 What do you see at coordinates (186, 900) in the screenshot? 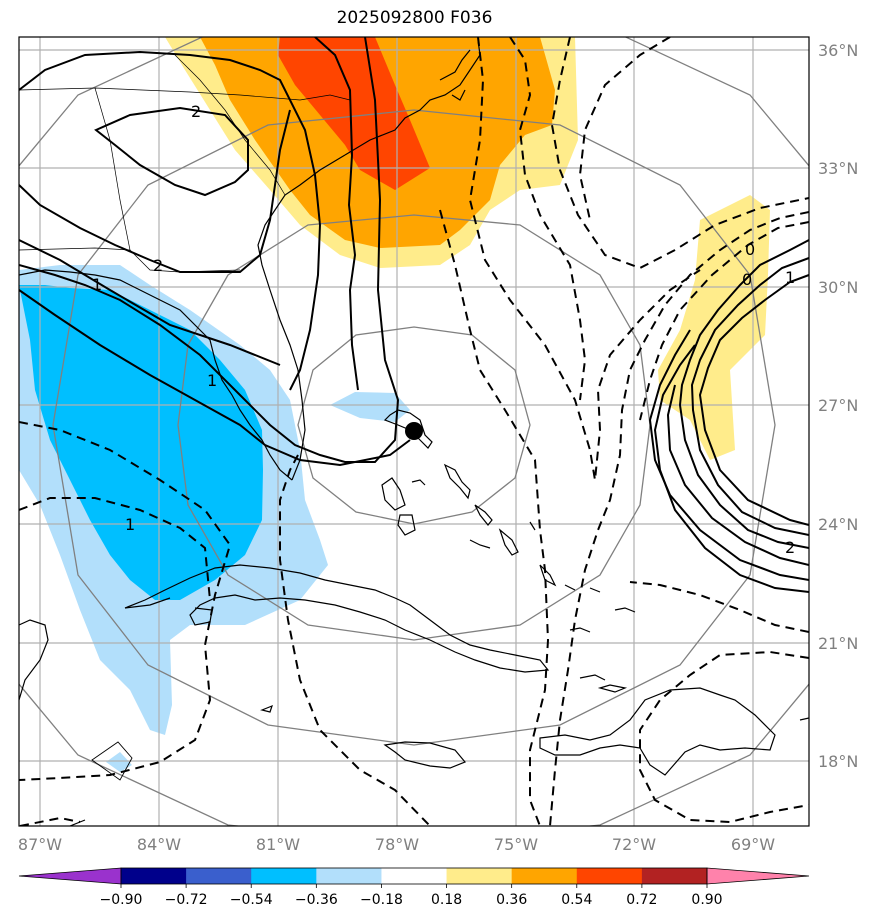
I see `colorbar-label: −0.72` at bounding box center [186, 900].